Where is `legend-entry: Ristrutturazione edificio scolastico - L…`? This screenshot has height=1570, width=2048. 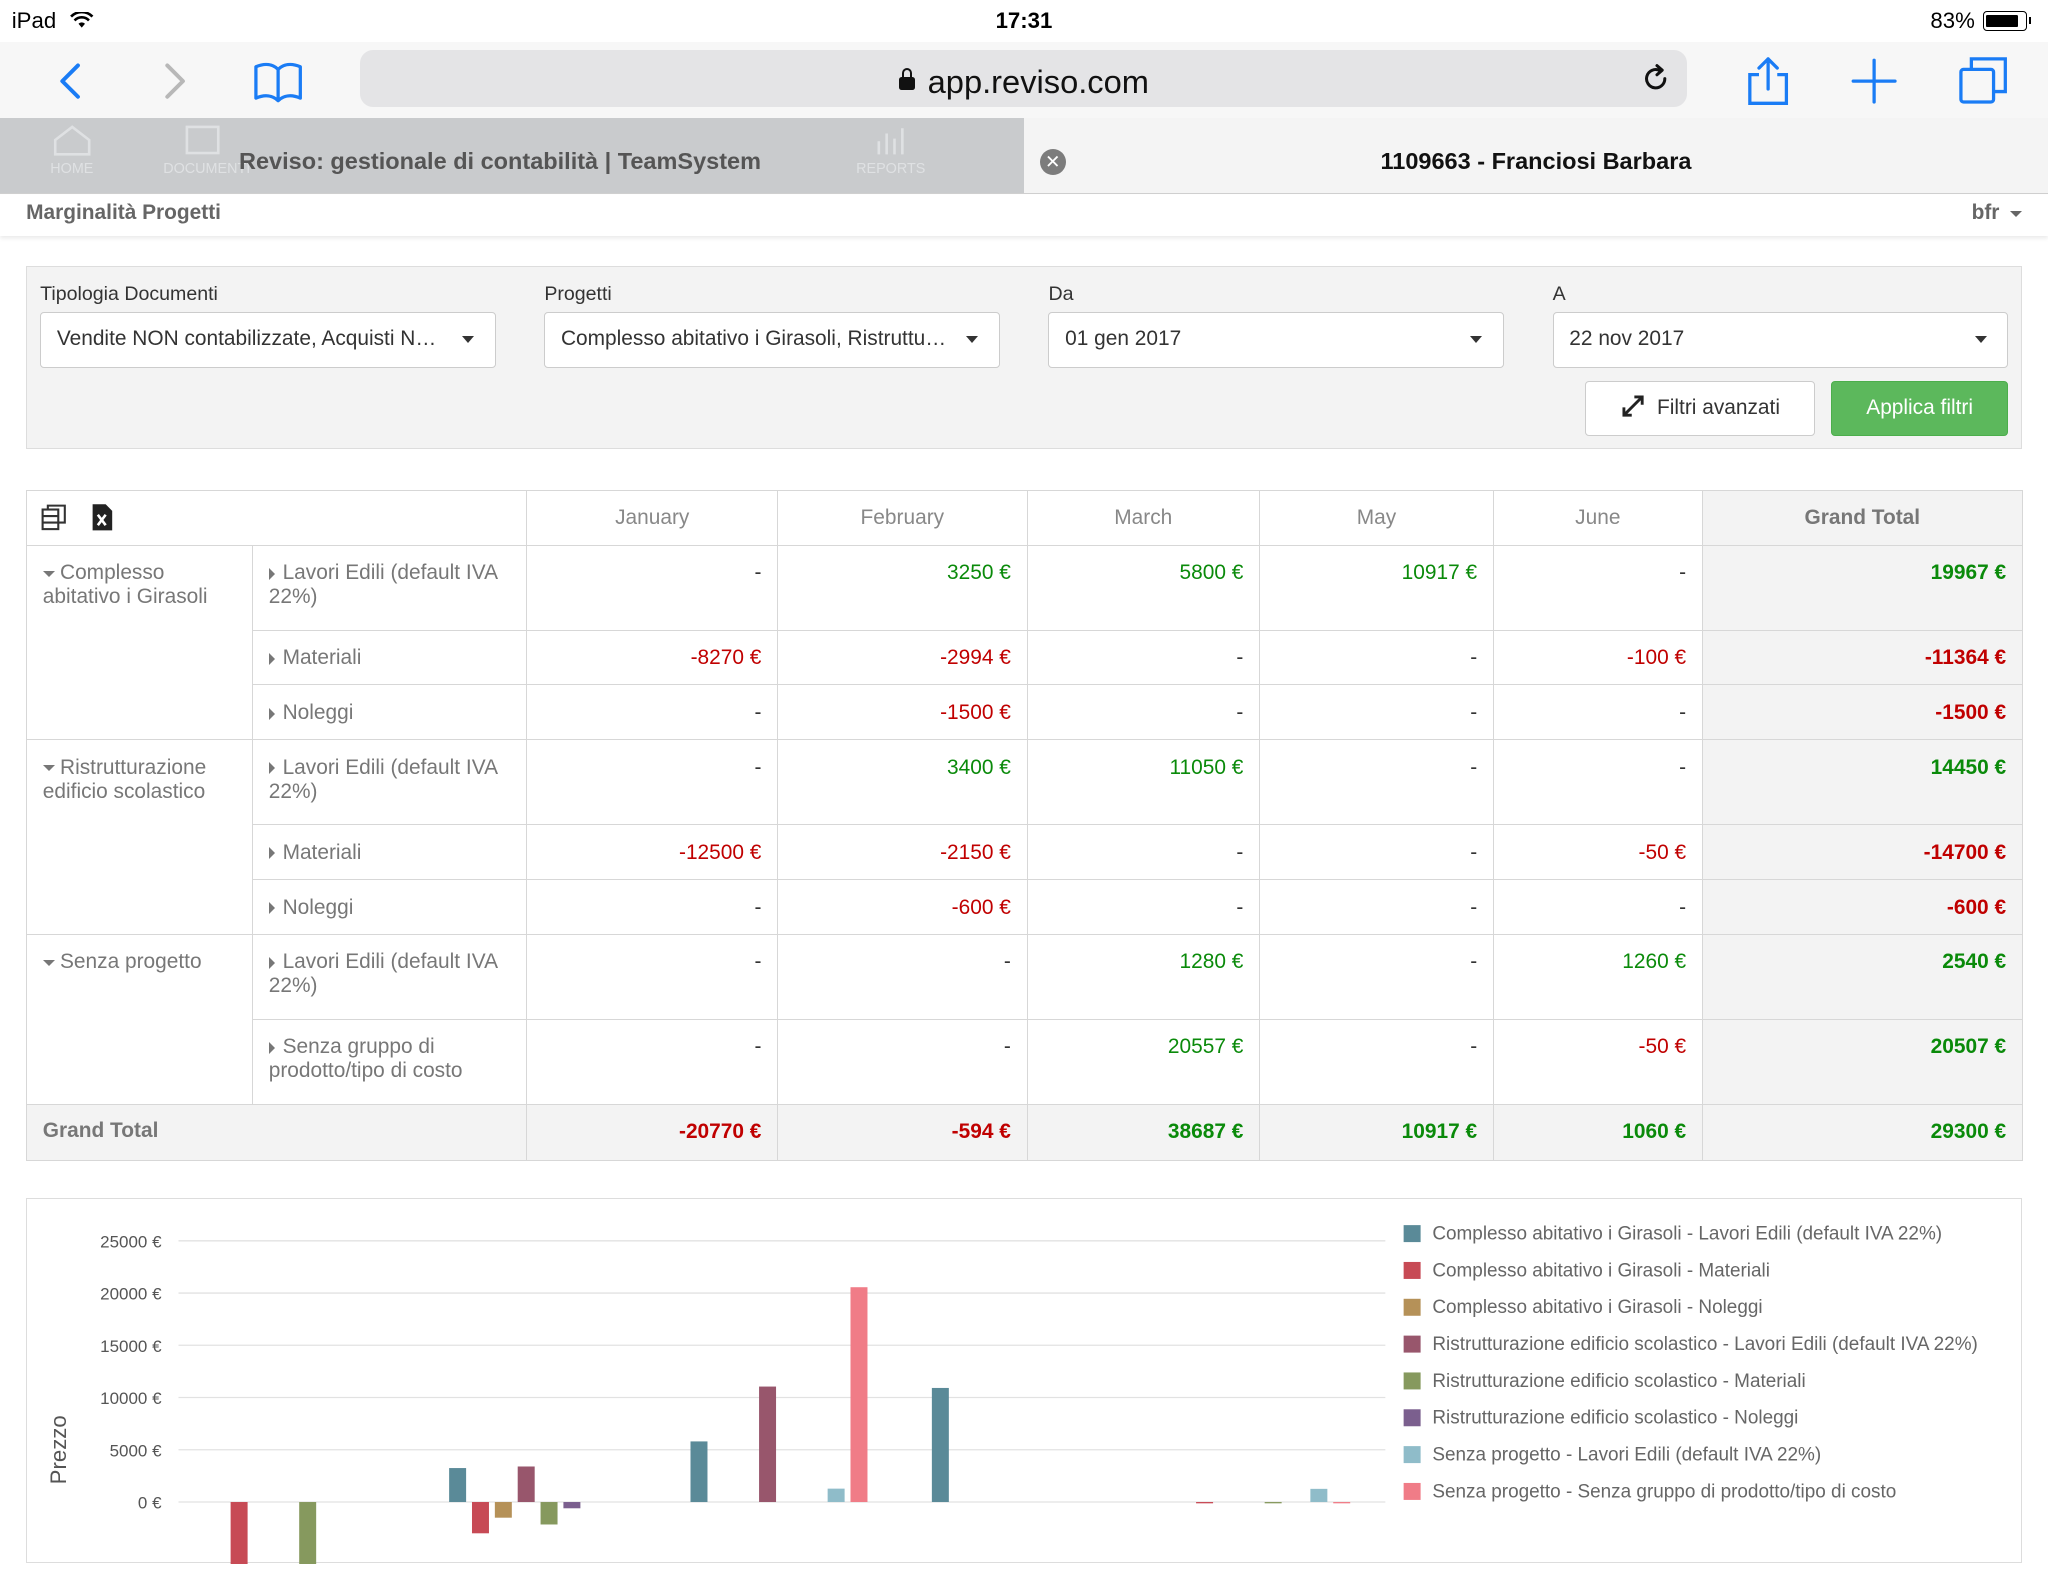 legend-entry: Ristrutturazione edificio scolastico - L… is located at coordinates (1704, 1344).